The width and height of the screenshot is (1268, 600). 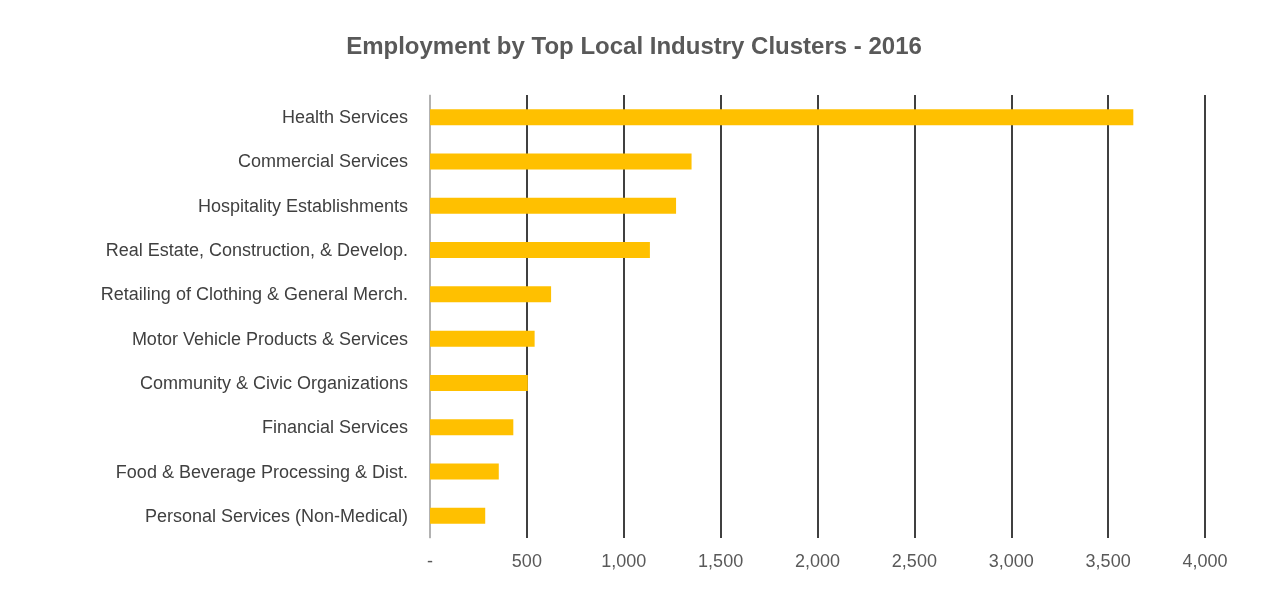 What do you see at coordinates (624, 561) in the screenshot?
I see `x-tick-label: 1,000` at bounding box center [624, 561].